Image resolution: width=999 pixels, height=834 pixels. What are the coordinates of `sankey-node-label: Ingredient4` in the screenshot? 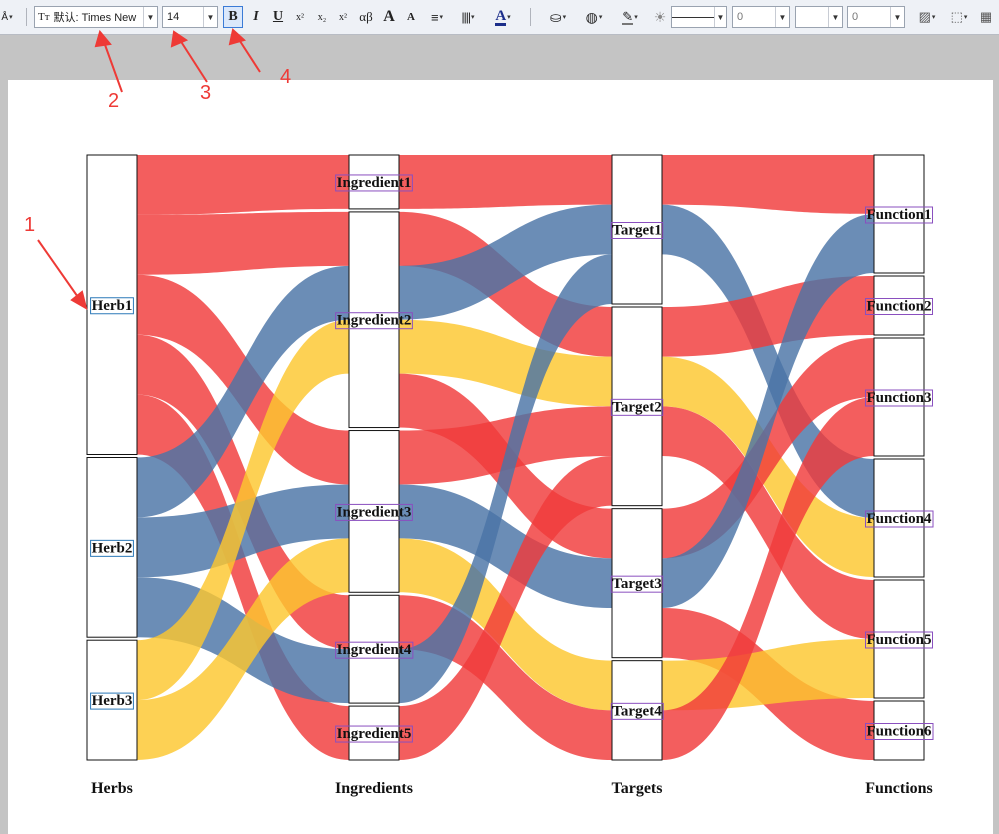 It's located at (374, 650).